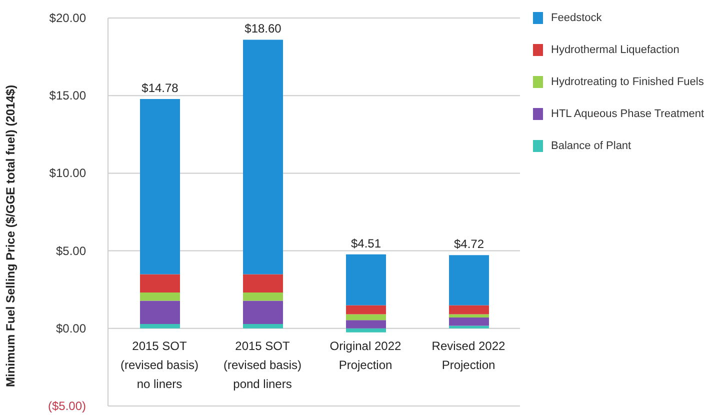  What do you see at coordinates (591, 146) in the screenshot?
I see `legend-label: Balance of Plant` at bounding box center [591, 146].